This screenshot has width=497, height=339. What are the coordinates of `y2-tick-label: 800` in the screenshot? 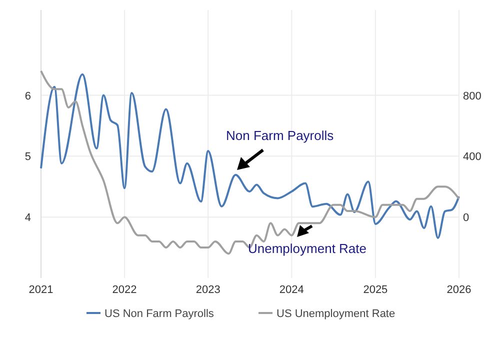 It's located at (472, 96).